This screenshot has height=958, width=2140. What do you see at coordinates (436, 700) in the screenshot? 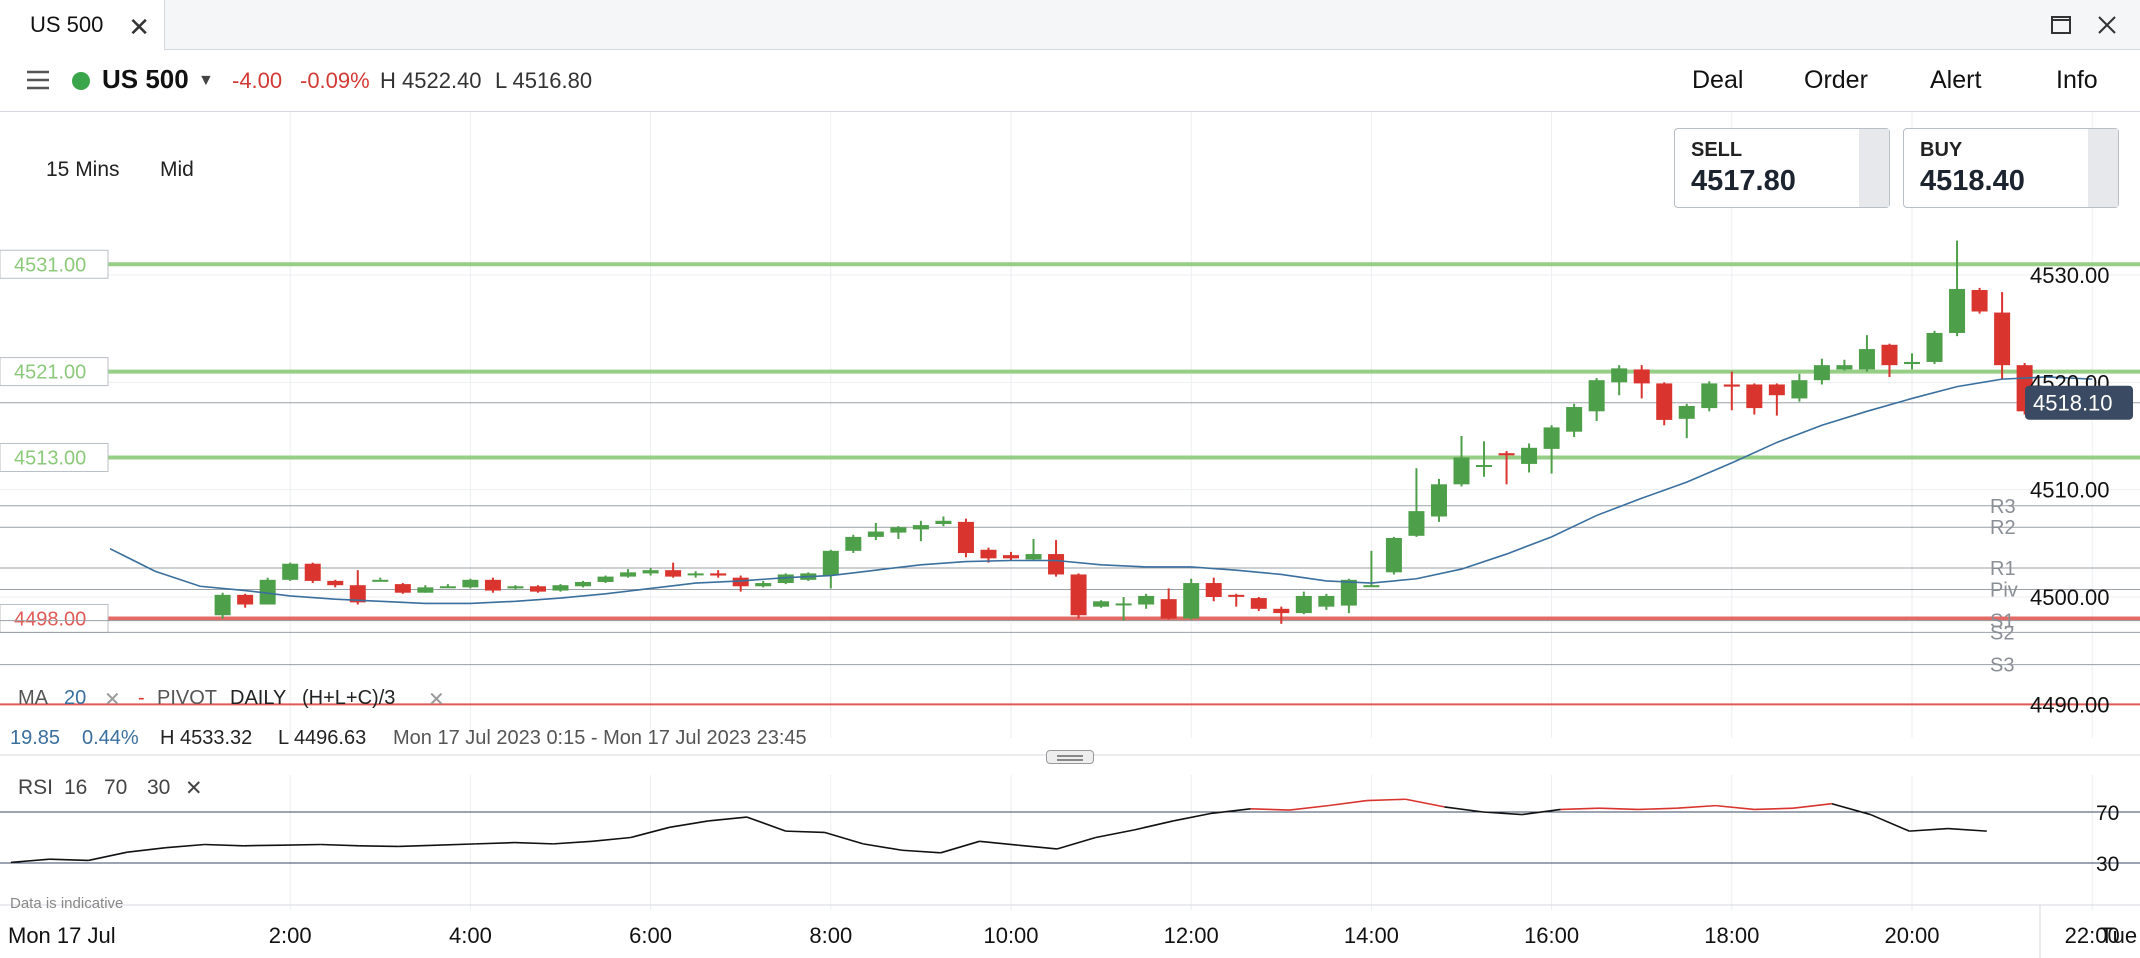
I see `remove-pivot-icon: ✕` at bounding box center [436, 700].